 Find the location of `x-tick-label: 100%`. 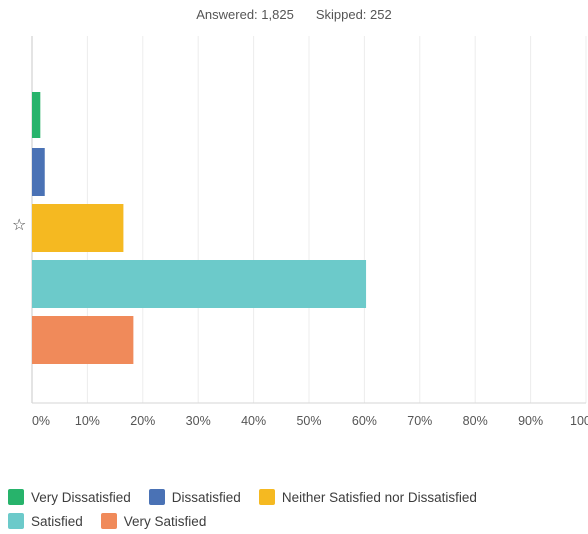

x-tick-label: 100% is located at coordinates (579, 421).